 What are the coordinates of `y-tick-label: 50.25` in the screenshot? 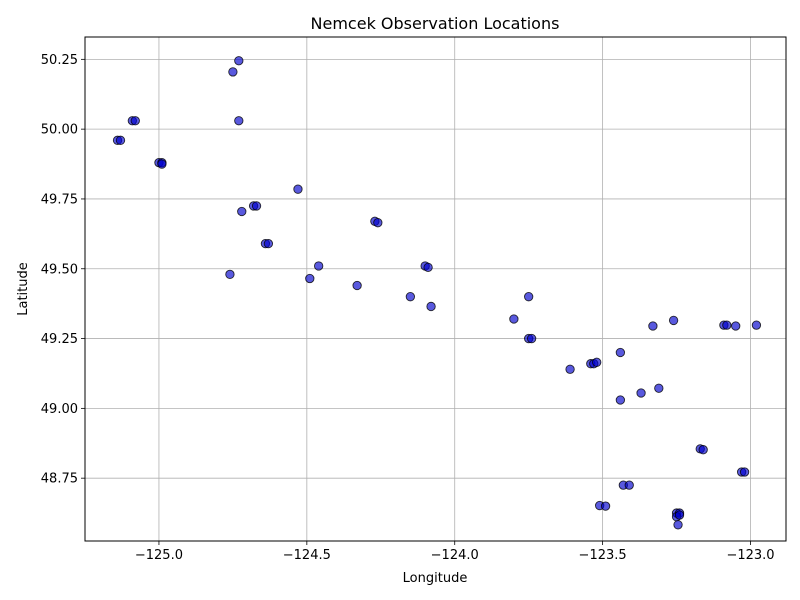 It's located at (59, 60).